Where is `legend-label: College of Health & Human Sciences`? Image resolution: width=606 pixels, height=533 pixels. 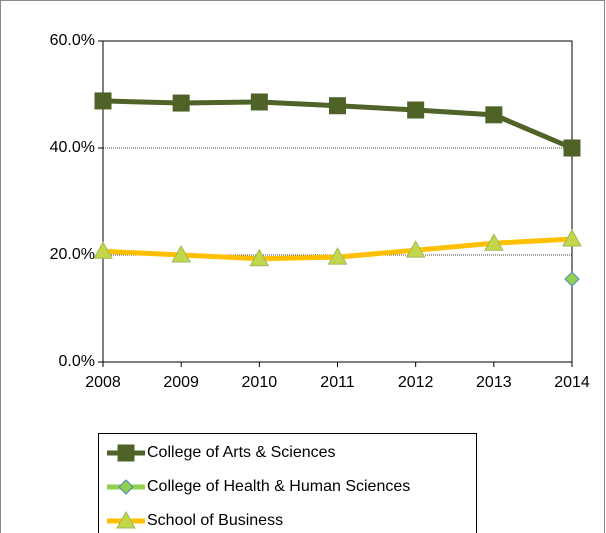
legend-label: College of Health & Human Sciences is located at coordinates (278, 486).